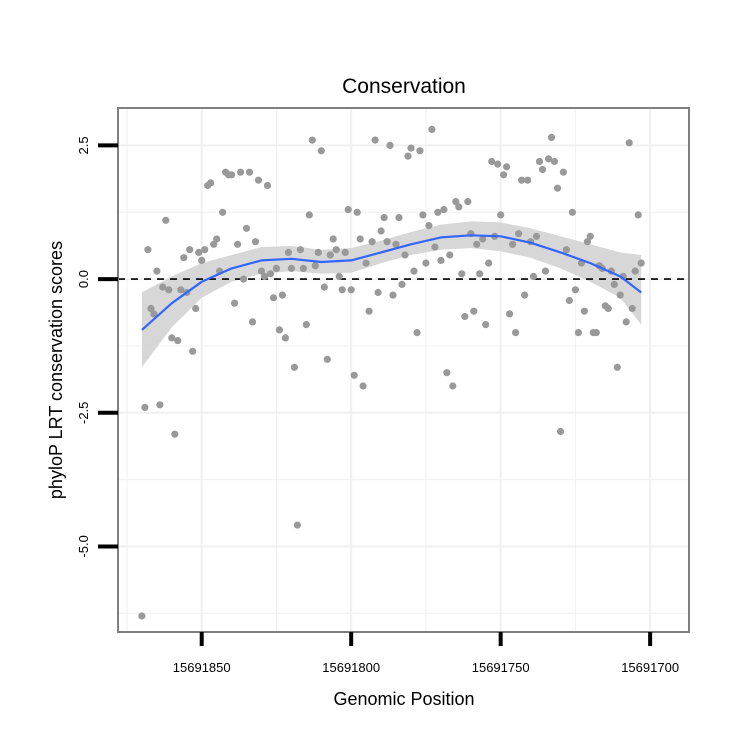 The height and width of the screenshot is (750, 750). What do you see at coordinates (97, 347) in the screenshot?
I see `y-axis: 2.5 0.0 -2.5 -5.0` at bounding box center [97, 347].